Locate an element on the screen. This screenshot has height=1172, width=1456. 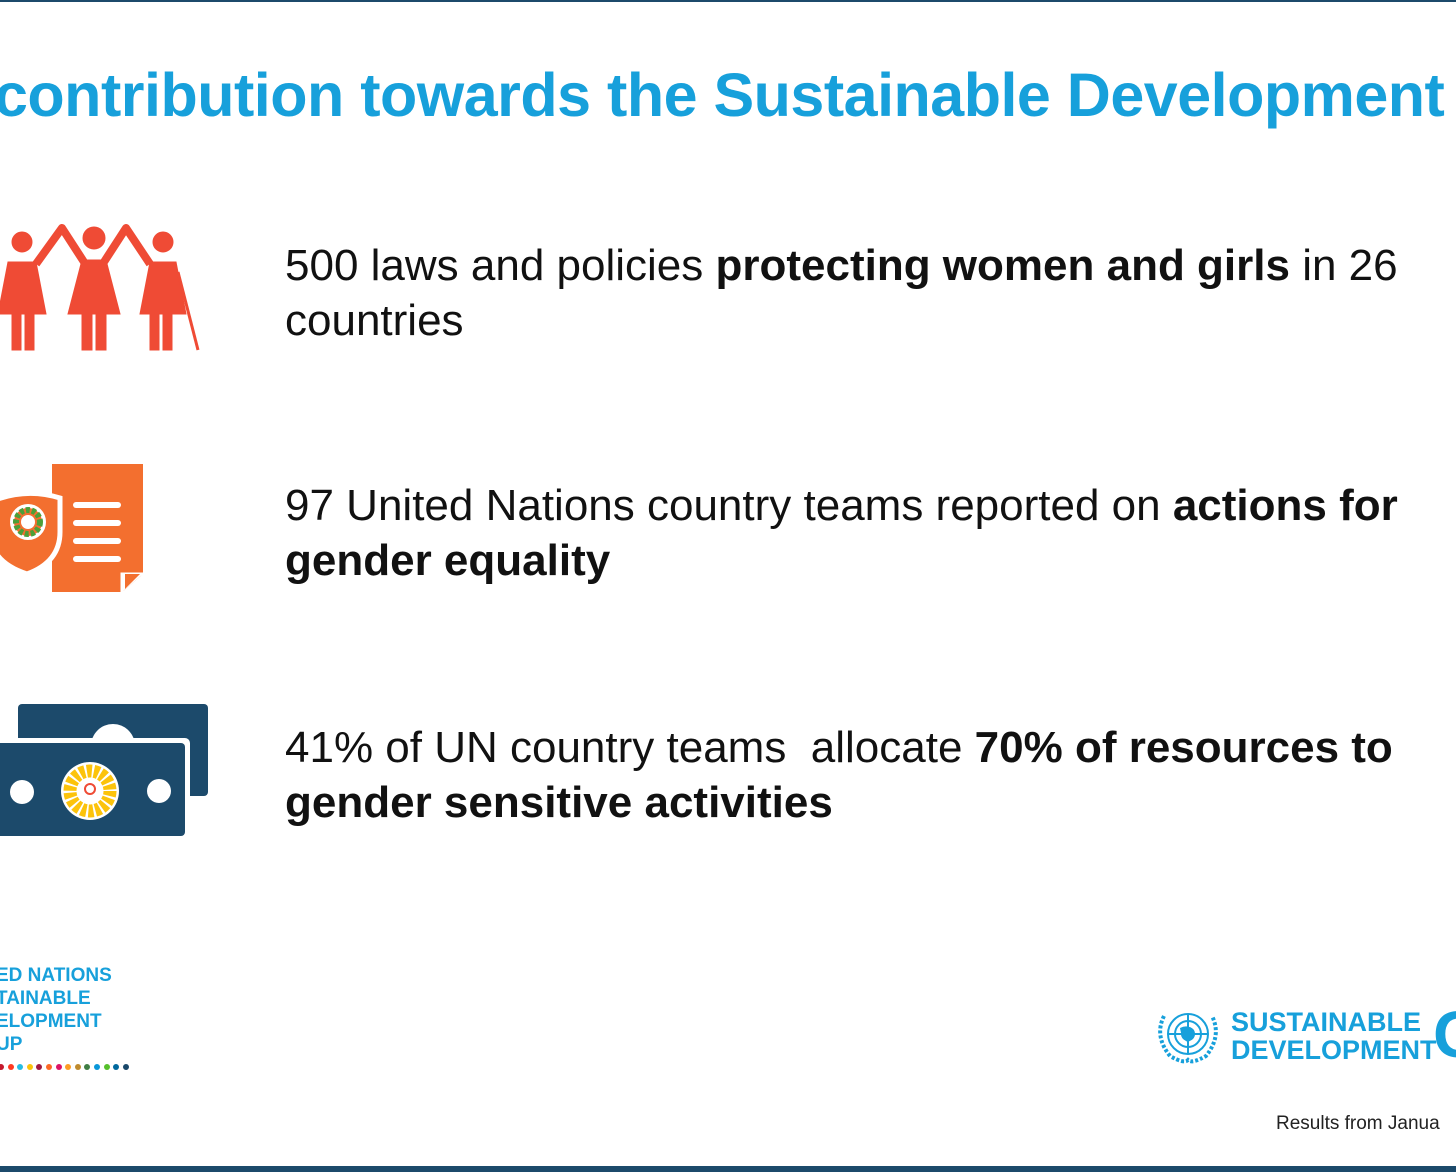
sdg-logo-letter: G is located at coordinates (1444, 1034).